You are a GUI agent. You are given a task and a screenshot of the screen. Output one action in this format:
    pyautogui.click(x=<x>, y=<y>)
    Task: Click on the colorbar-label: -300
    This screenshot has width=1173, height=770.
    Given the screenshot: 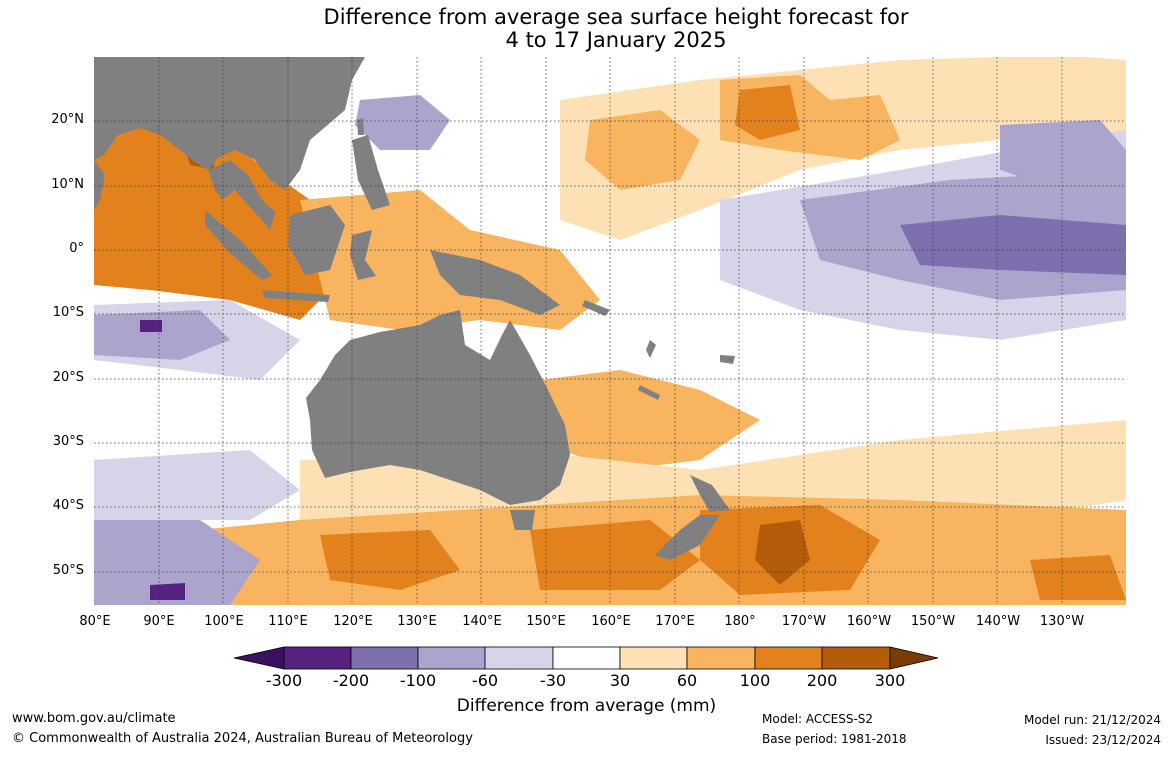 What is the action you would take?
    pyautogui.click(x=284, y=680)
    